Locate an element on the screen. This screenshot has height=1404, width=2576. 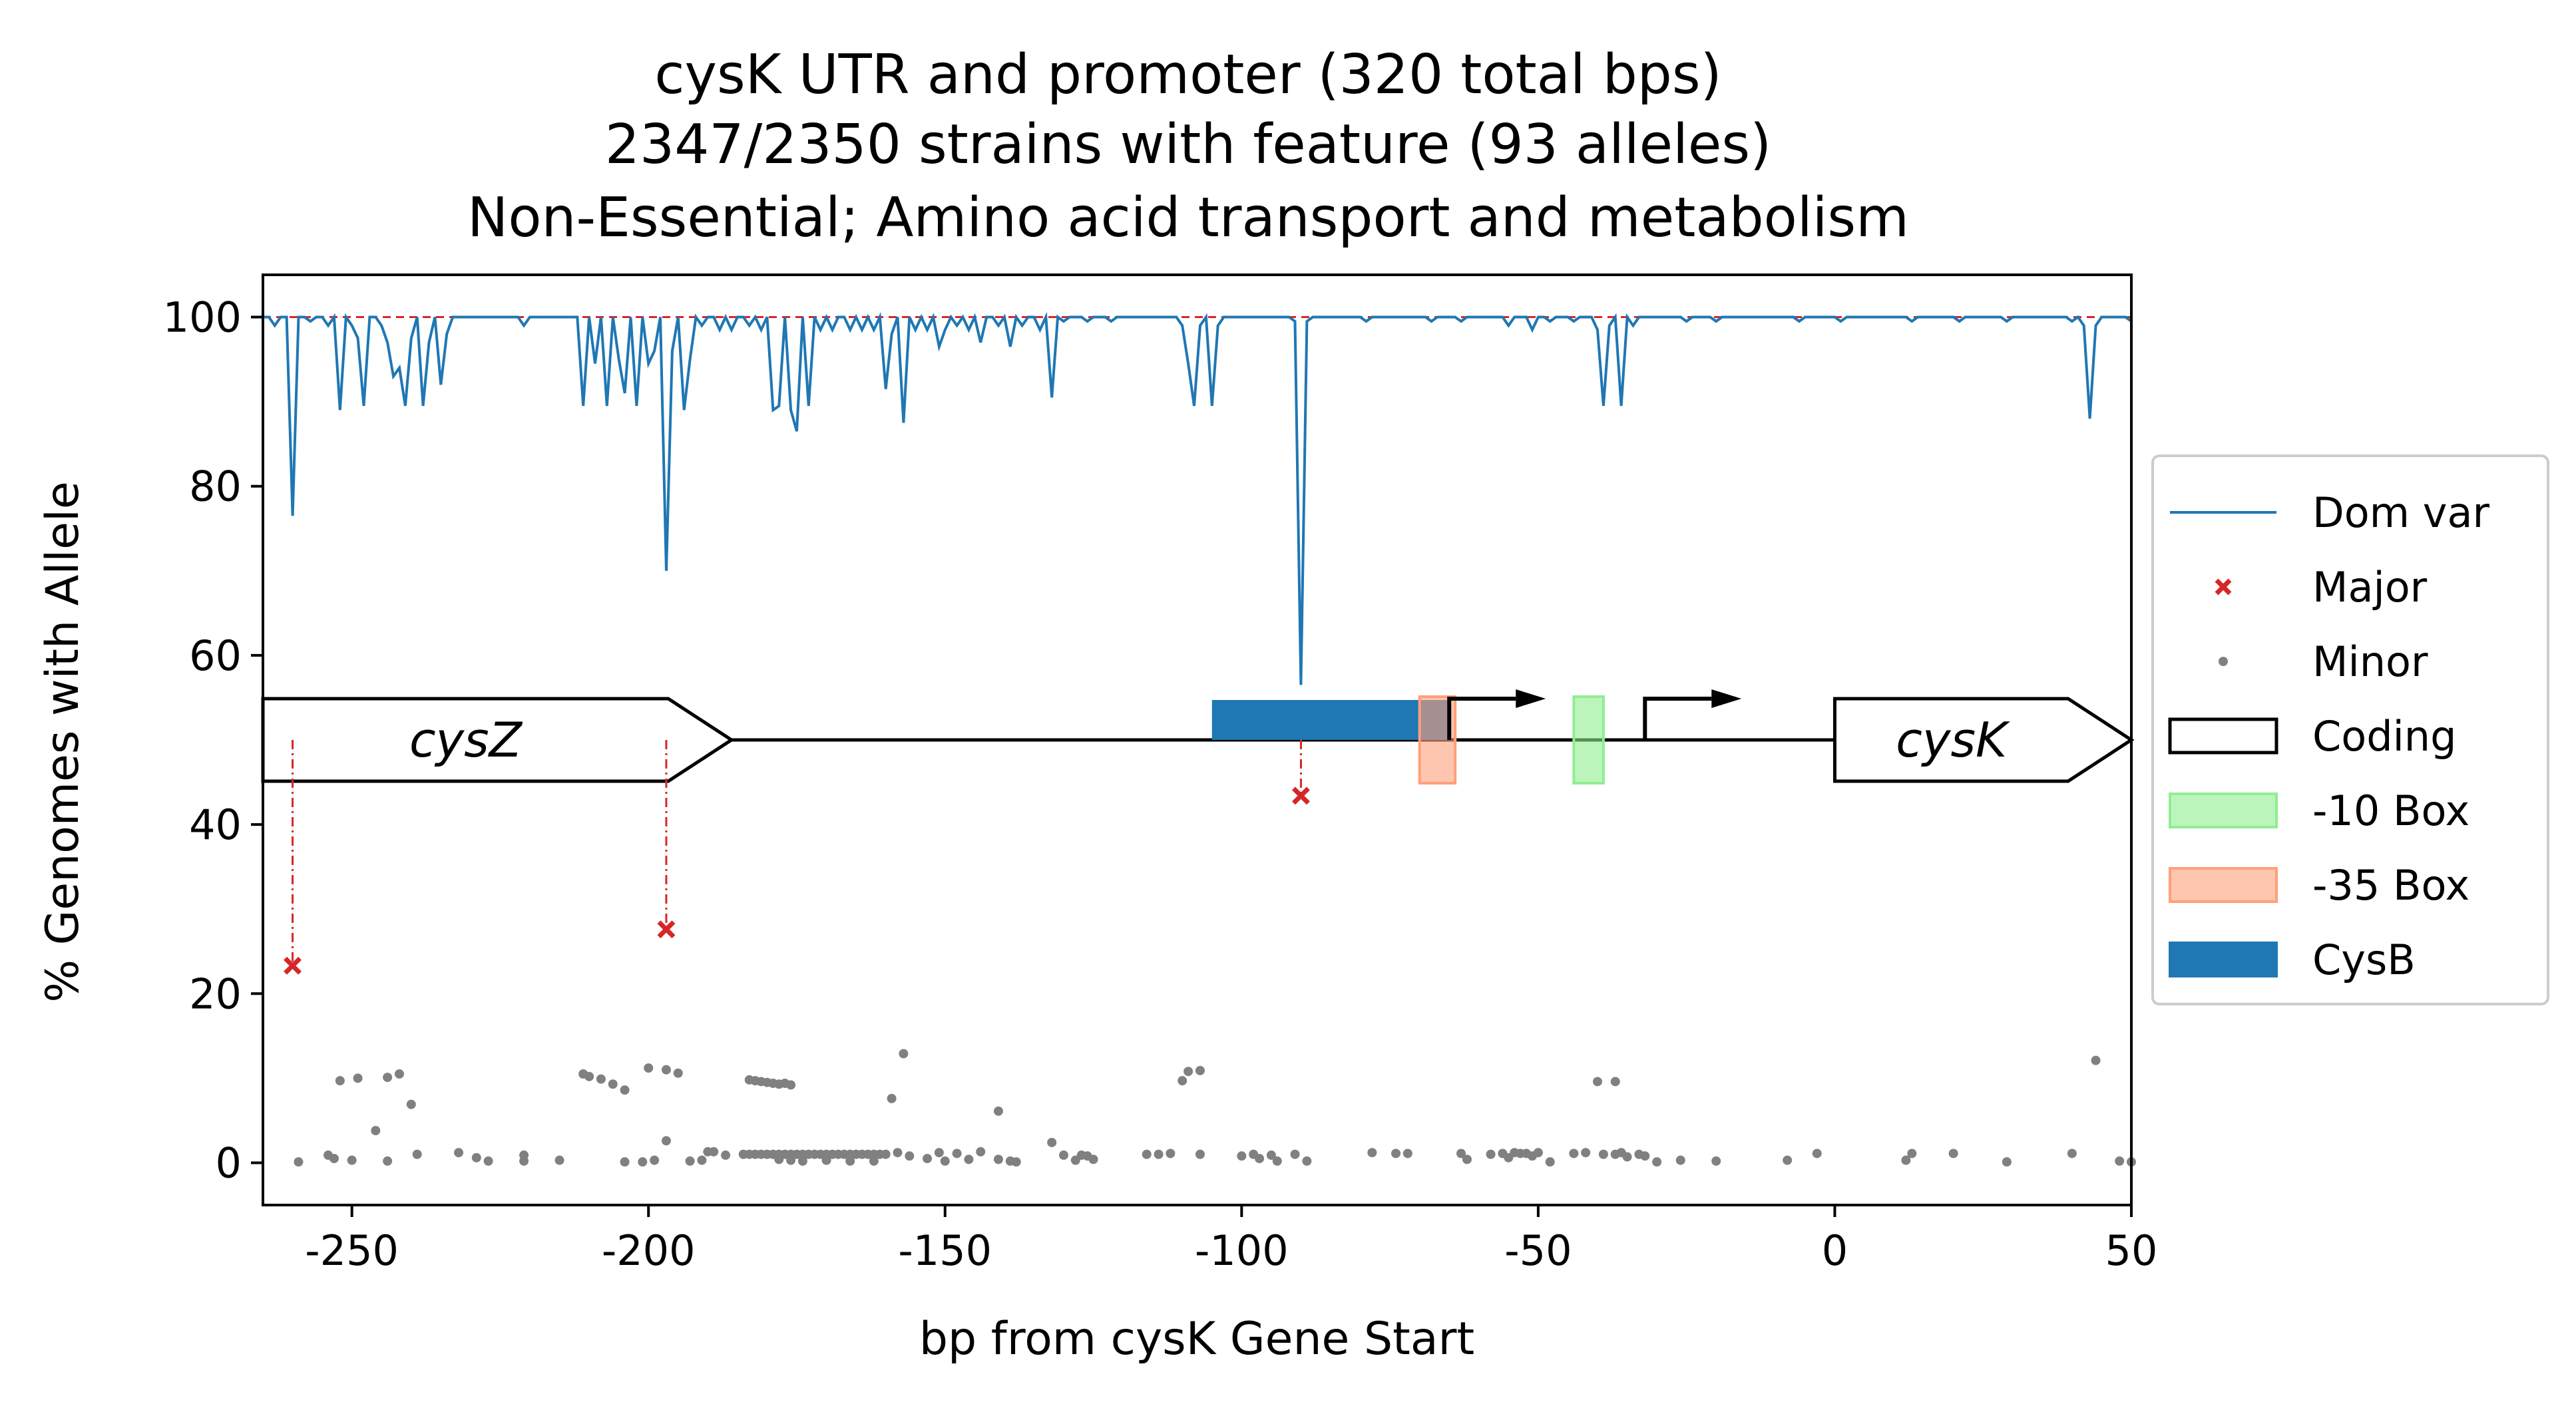
legend-swatch-minor is located at coordinates (2223, 661).